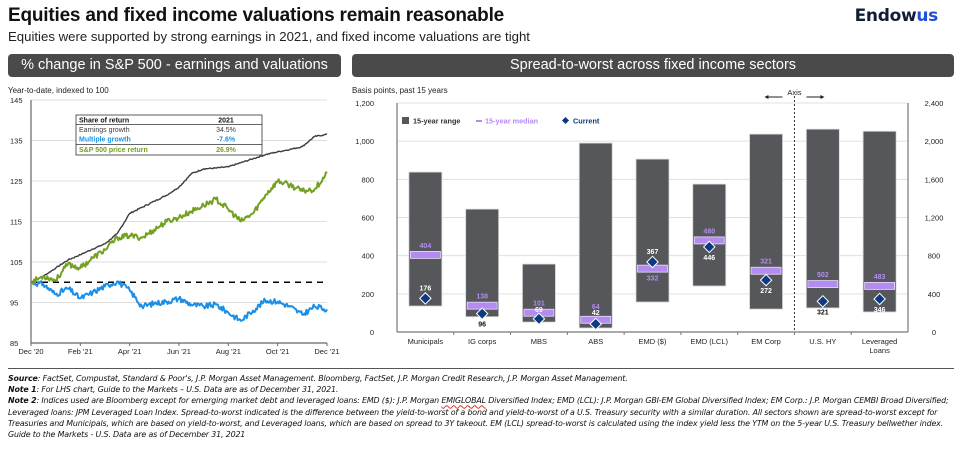 This screenshot has width=960, height=449. Describe the element at coordinates (766, 97) in the screenshot. I see `arrow-left-icon` at that location.